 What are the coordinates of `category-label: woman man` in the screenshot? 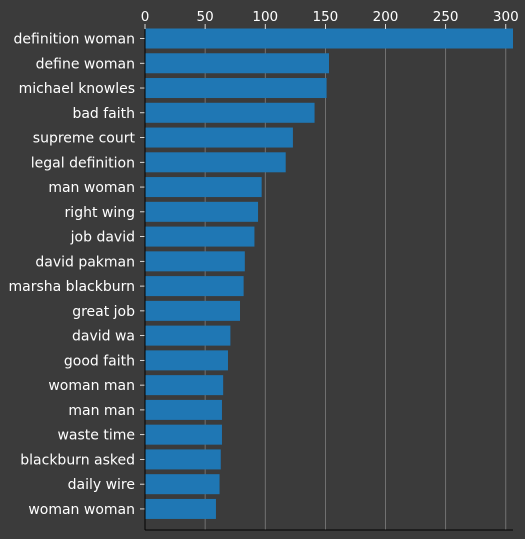 It's located at (91, 386).